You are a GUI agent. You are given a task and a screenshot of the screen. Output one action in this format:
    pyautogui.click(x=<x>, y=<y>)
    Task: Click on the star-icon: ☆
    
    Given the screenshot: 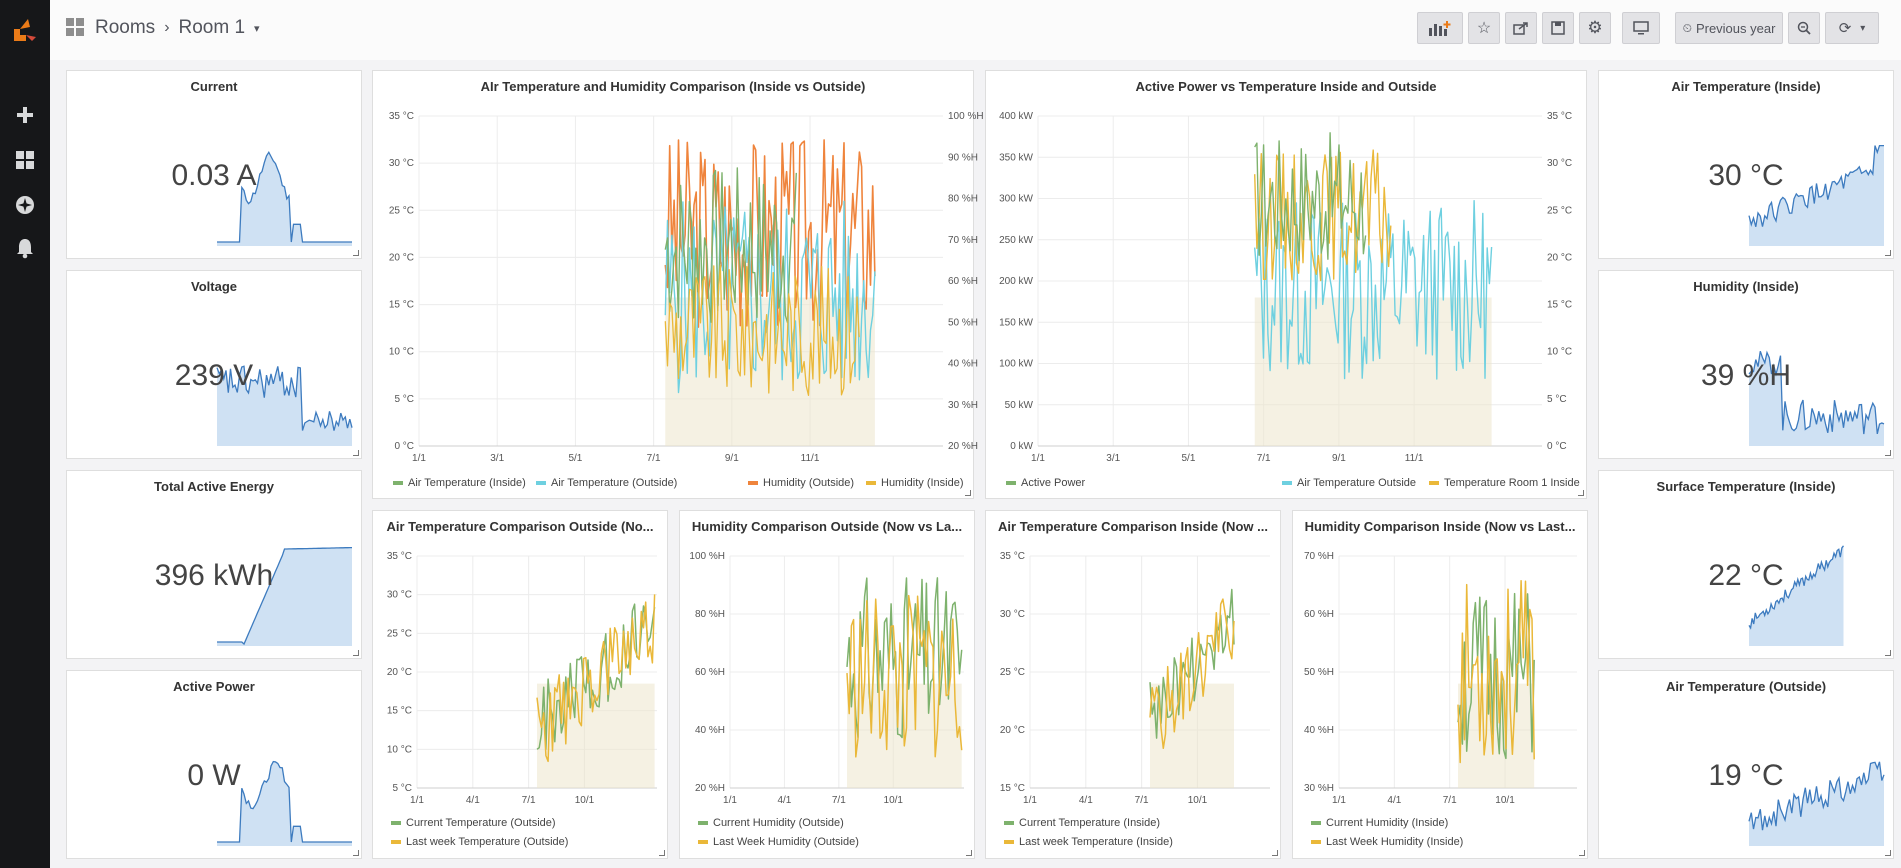 What is the action you would take?
    pyautogui.click(x=1484, y=28)
    